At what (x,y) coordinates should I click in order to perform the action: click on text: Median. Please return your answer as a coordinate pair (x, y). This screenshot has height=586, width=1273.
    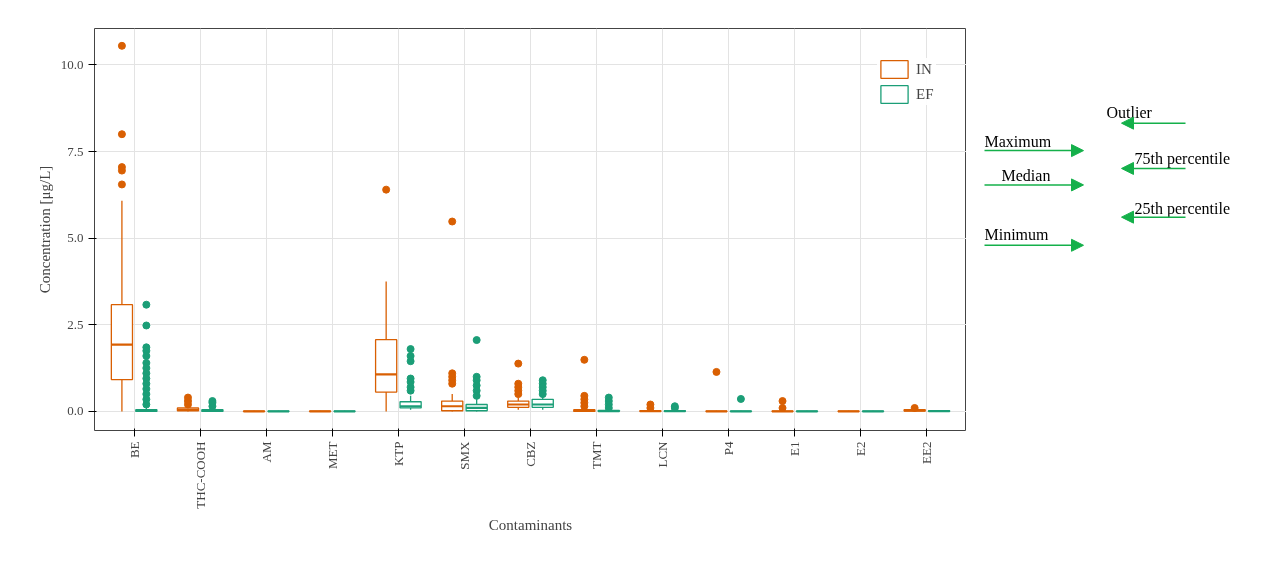
    Looking at the image, I should click on (1026, 175).